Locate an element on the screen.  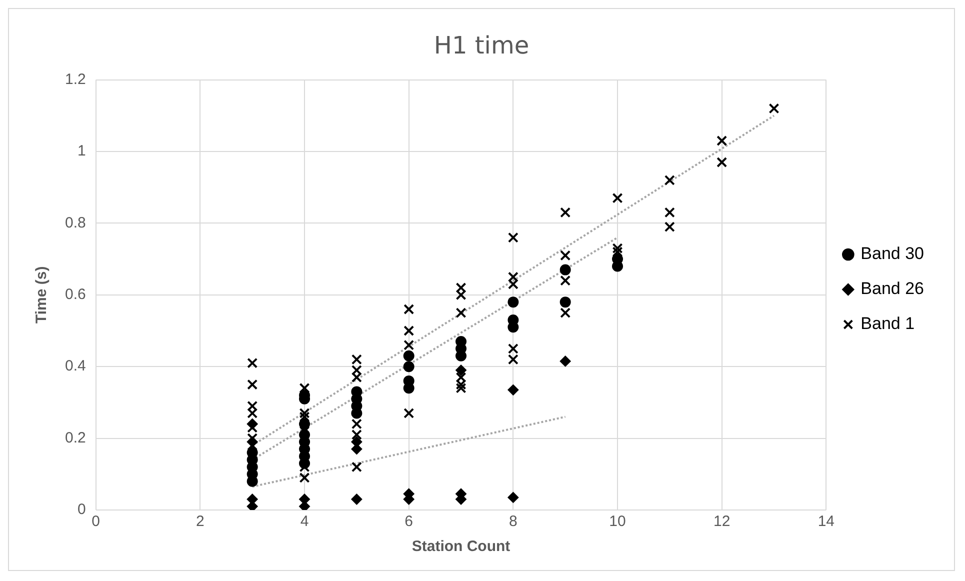
y-tick-label: 0.8 is located at coordinates (75, 223).